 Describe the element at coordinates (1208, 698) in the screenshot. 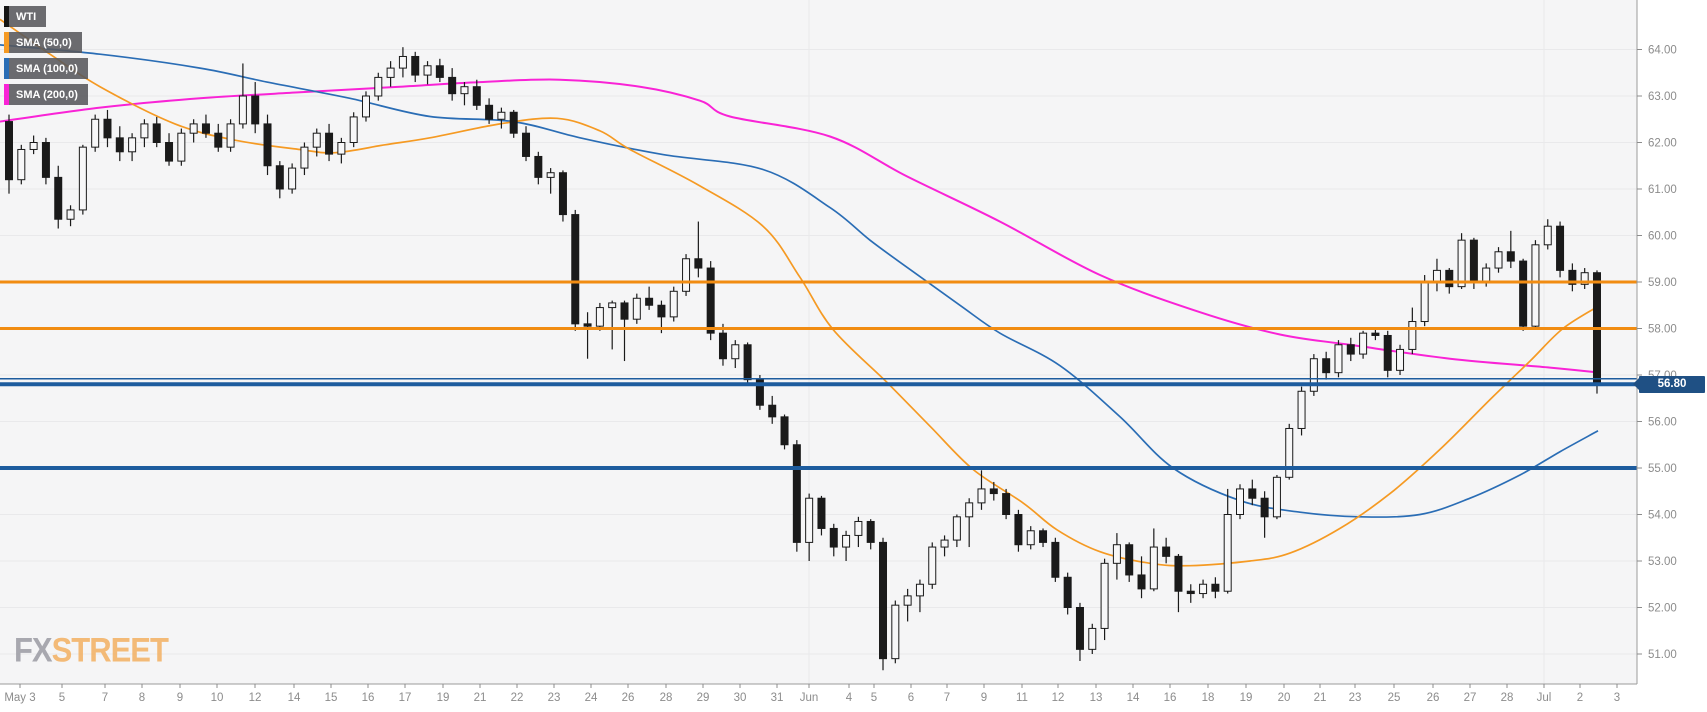

I see `svg-text: 18` at that location.